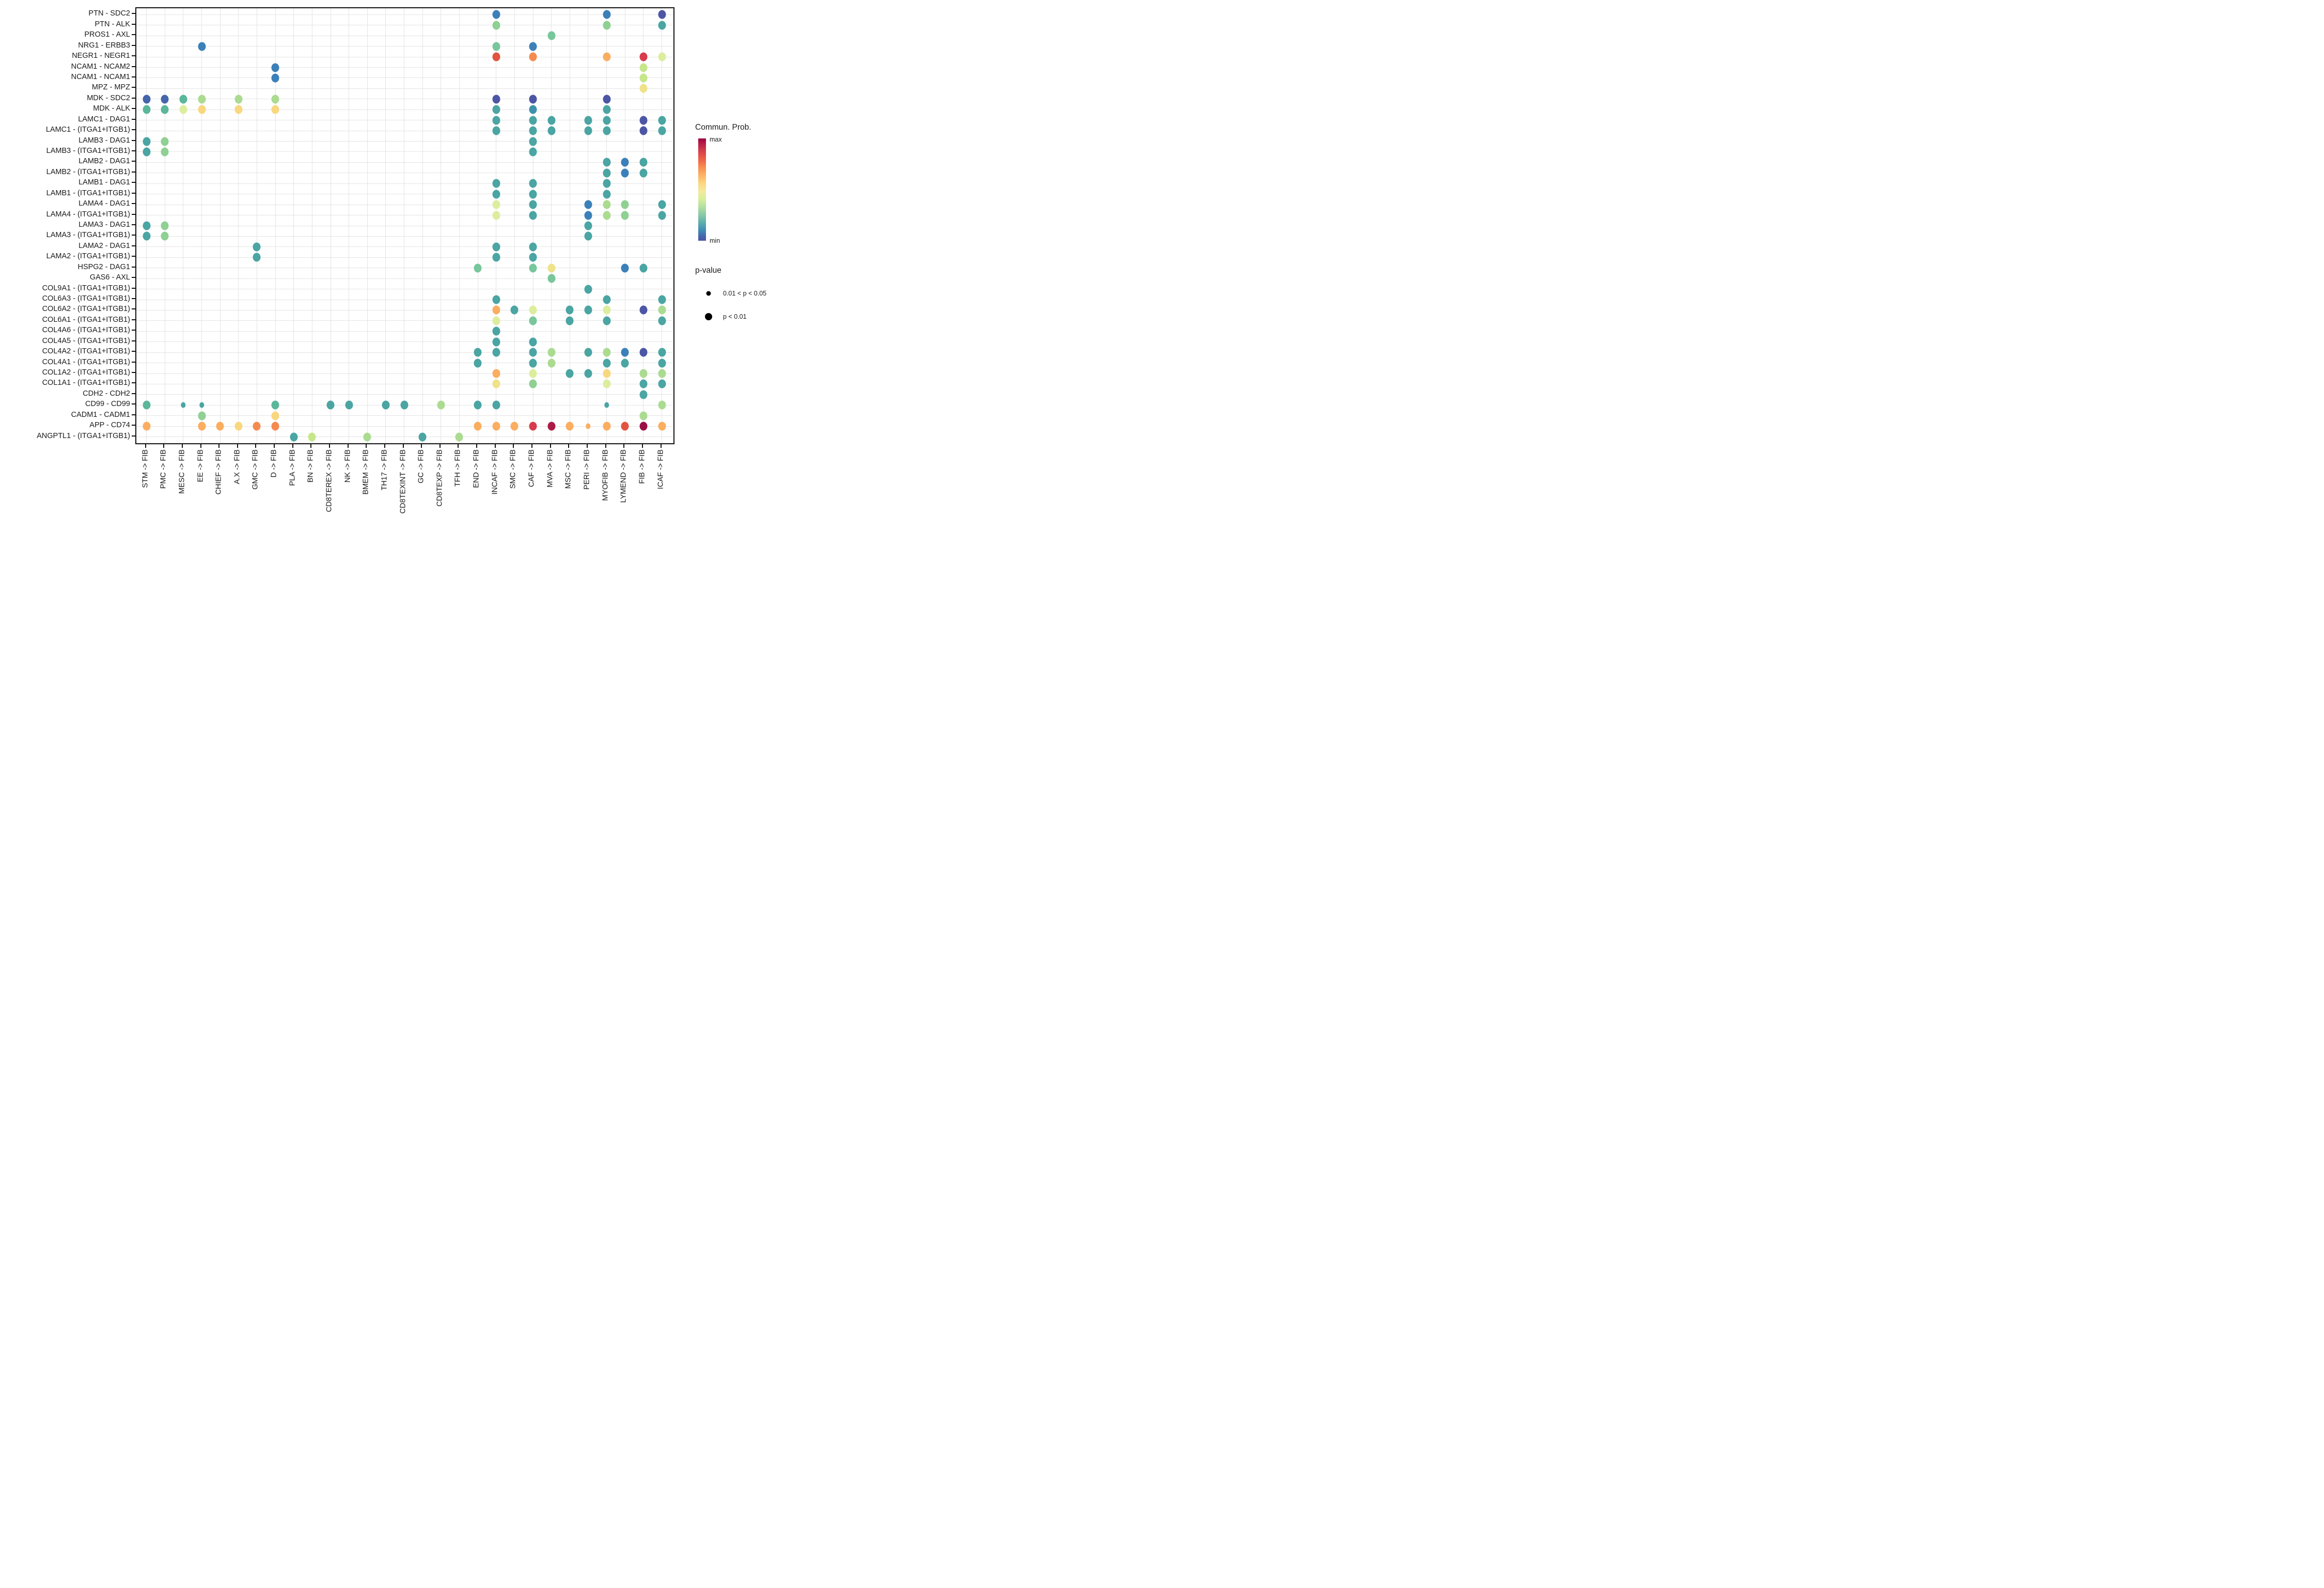 The width and height of the screenshot is (2324, 1588). I want to click on y-axis-label: LAMB3 - (ITGA1+ITGB1), so click(88, 150).